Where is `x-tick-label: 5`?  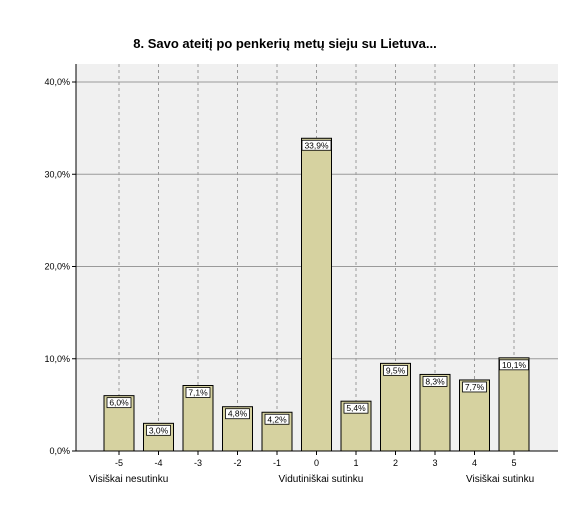
x-tick-label: 5 is located at coordinates (513, 463).